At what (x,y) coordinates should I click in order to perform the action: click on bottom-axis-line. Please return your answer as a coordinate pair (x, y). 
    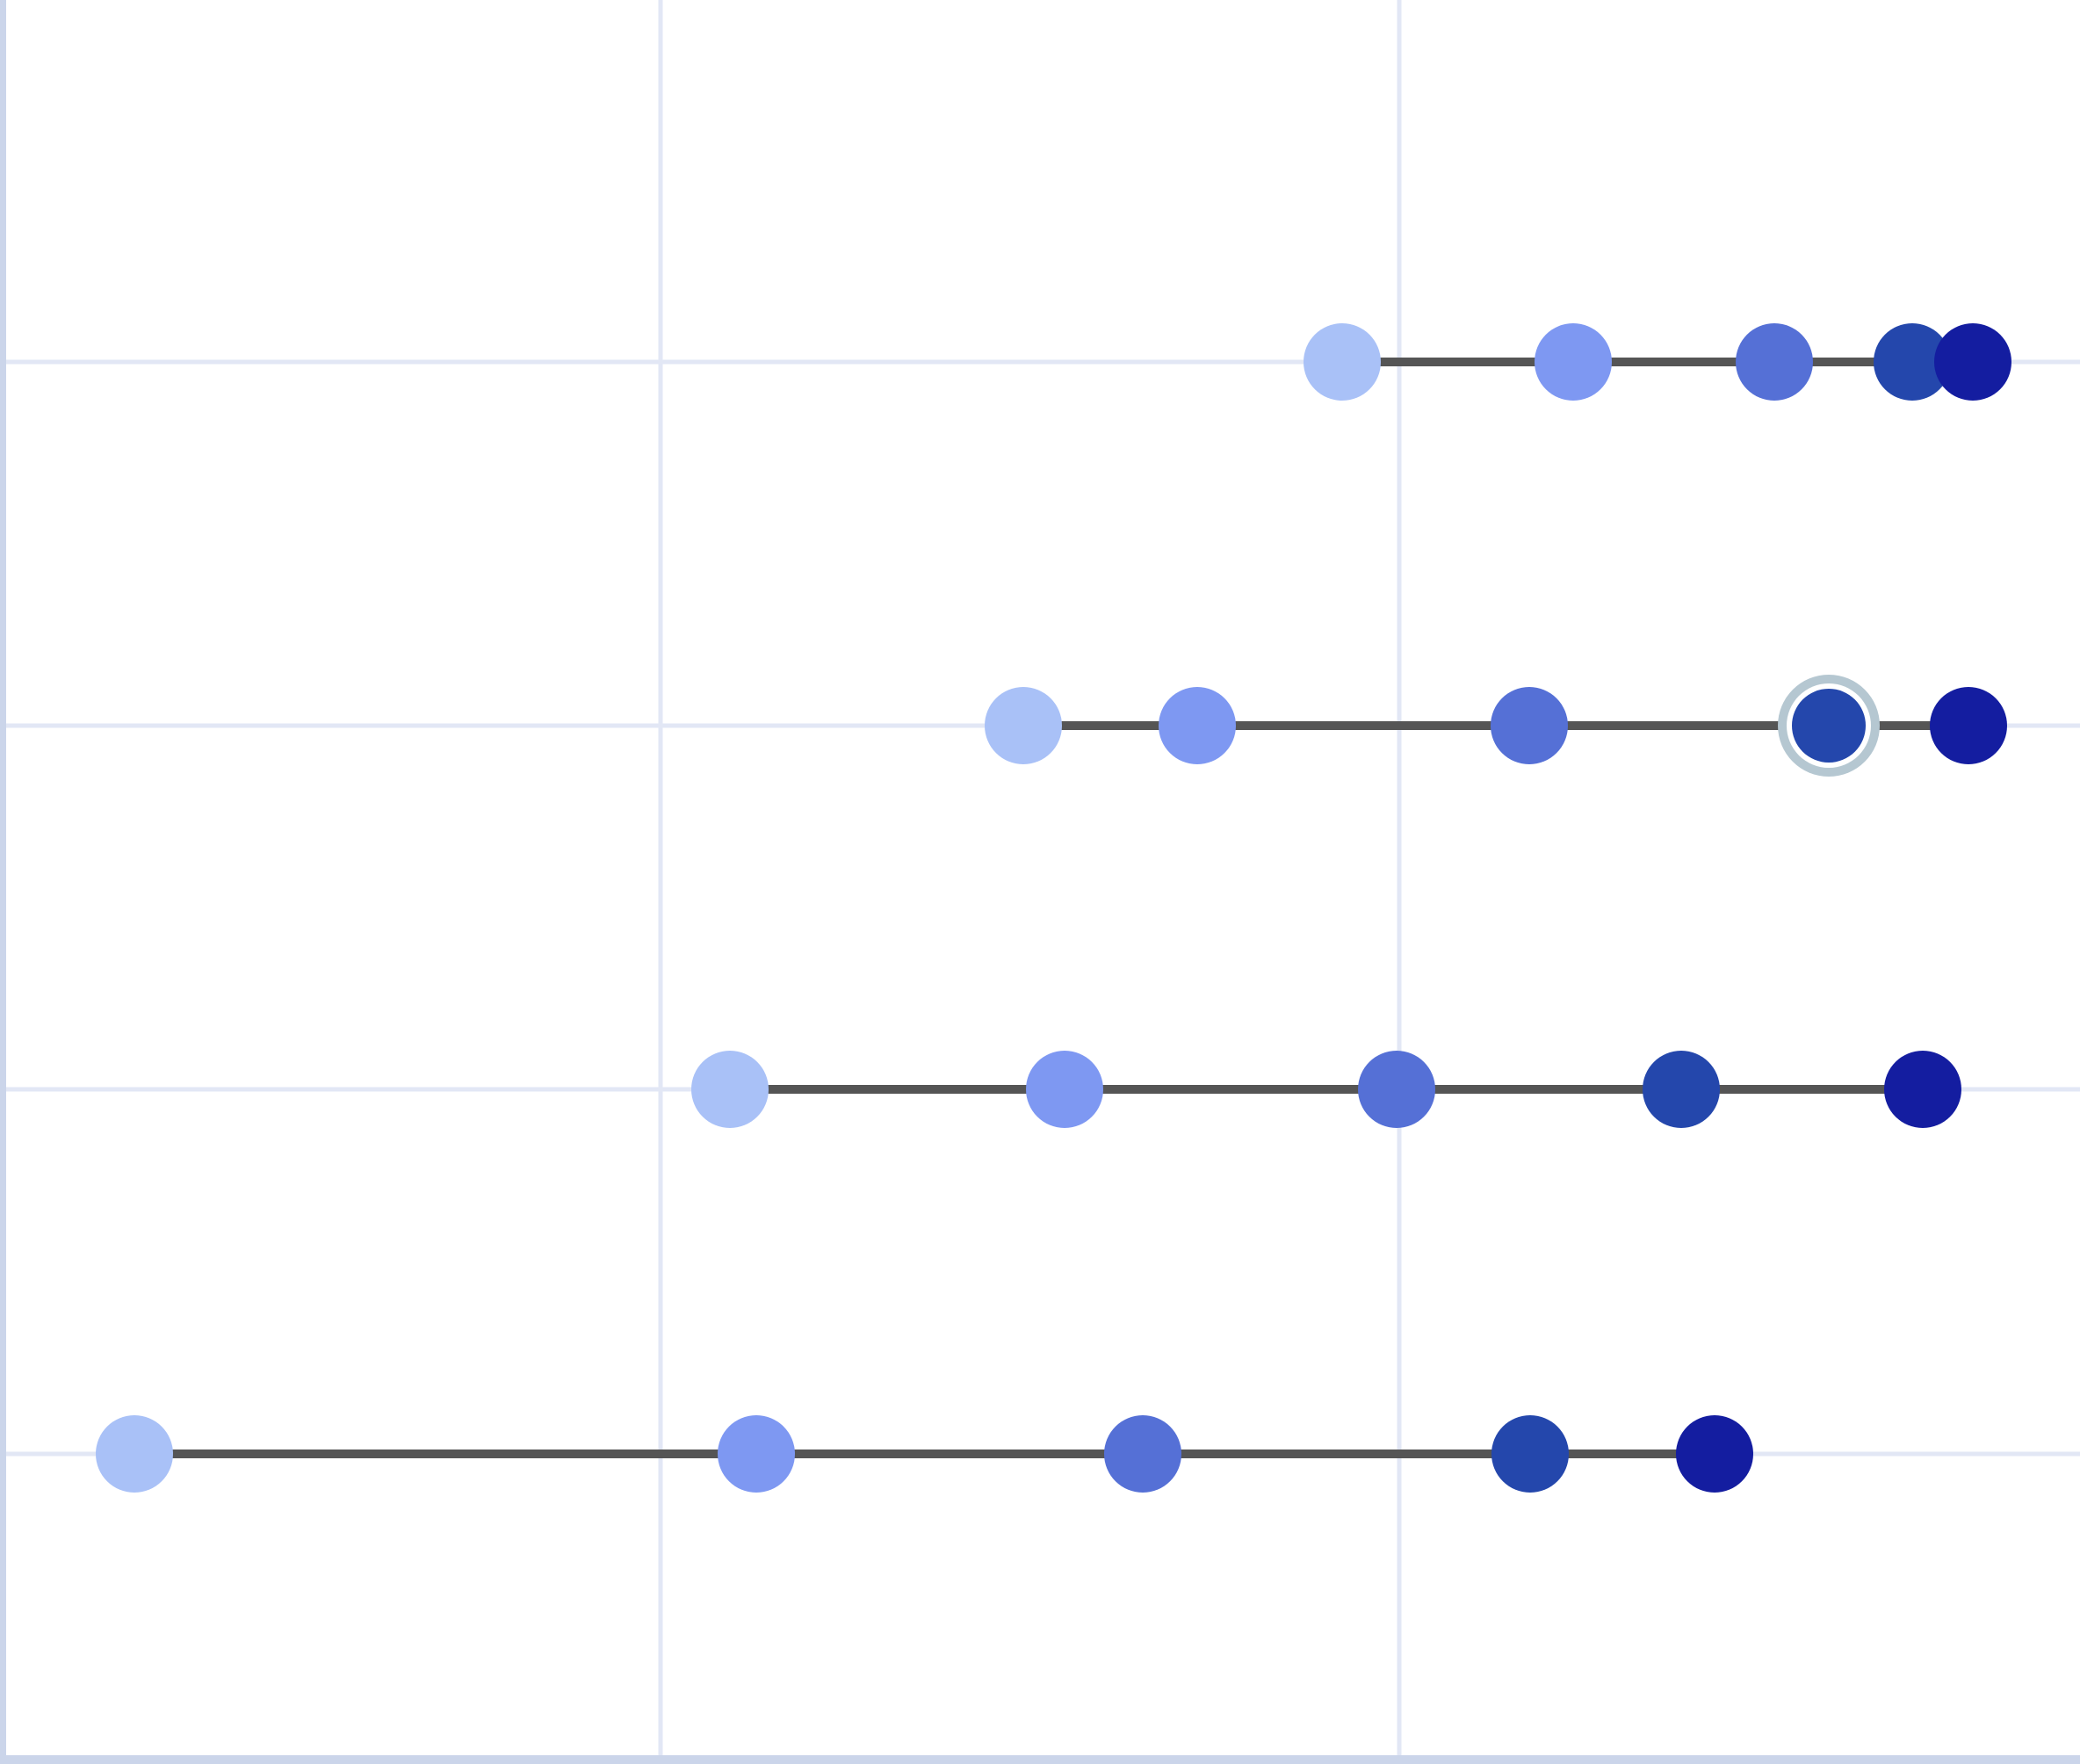
    Looking at the image, I should click on (1040, 1759).